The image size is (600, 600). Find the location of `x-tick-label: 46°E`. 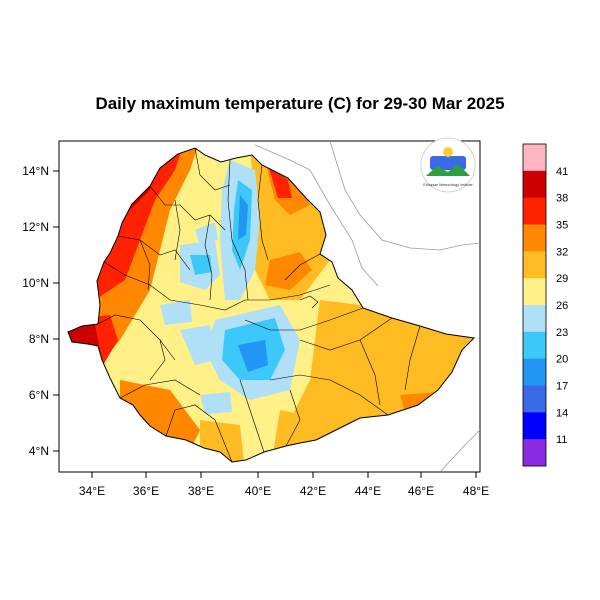

x-tick-label: 46°E is located at coordinates (421, 491).